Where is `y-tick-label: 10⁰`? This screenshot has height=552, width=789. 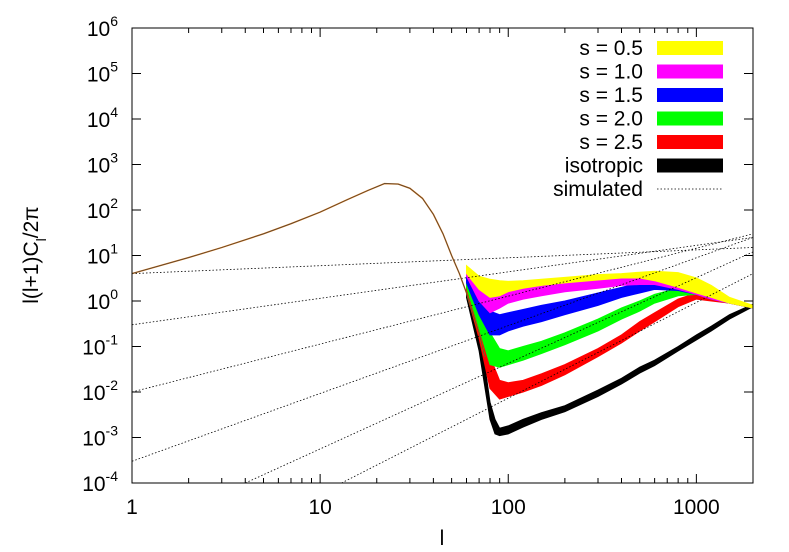
y-tick-label: 10⁰ is located at coordinates (102, 300).